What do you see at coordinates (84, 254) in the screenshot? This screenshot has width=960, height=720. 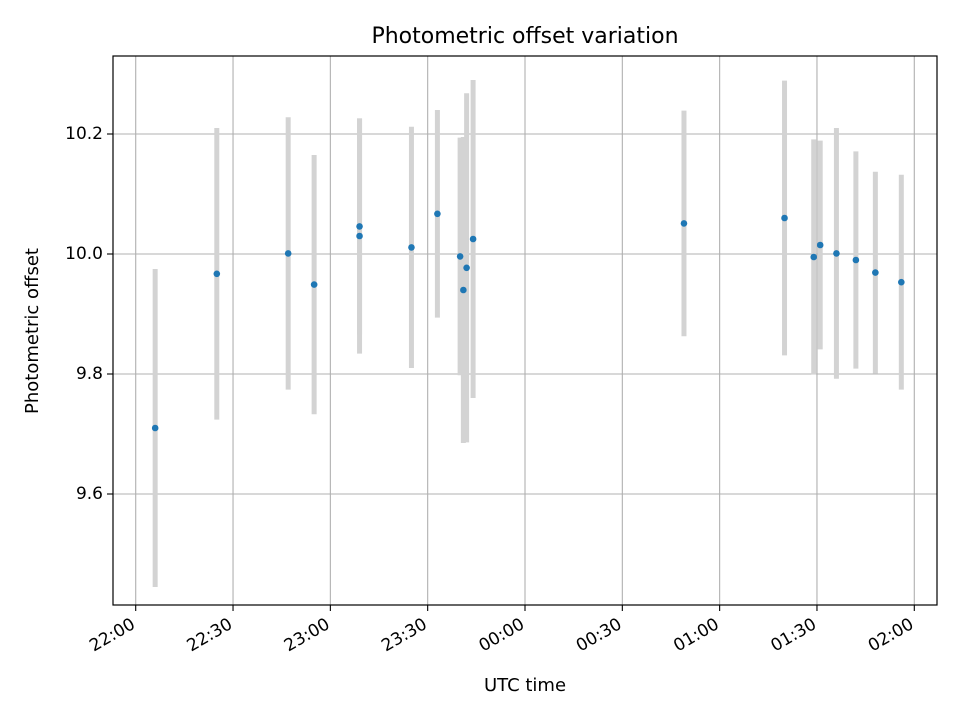 I see `y-tick-label: 10.0` at bounding box center [84, 254].